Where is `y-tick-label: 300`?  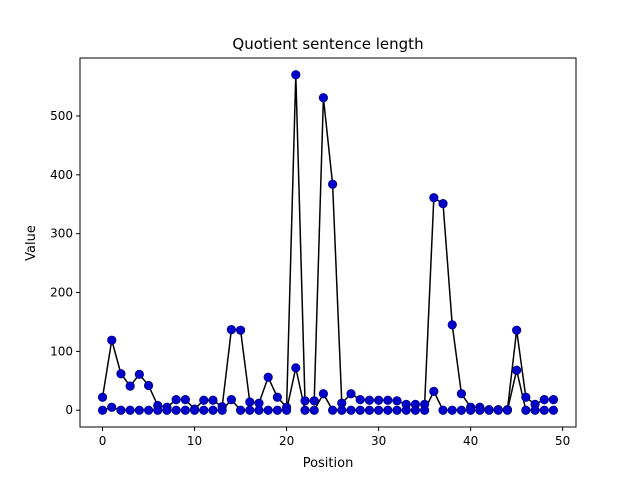
y-tick-label: 300 is located at coordinates (61, 234).